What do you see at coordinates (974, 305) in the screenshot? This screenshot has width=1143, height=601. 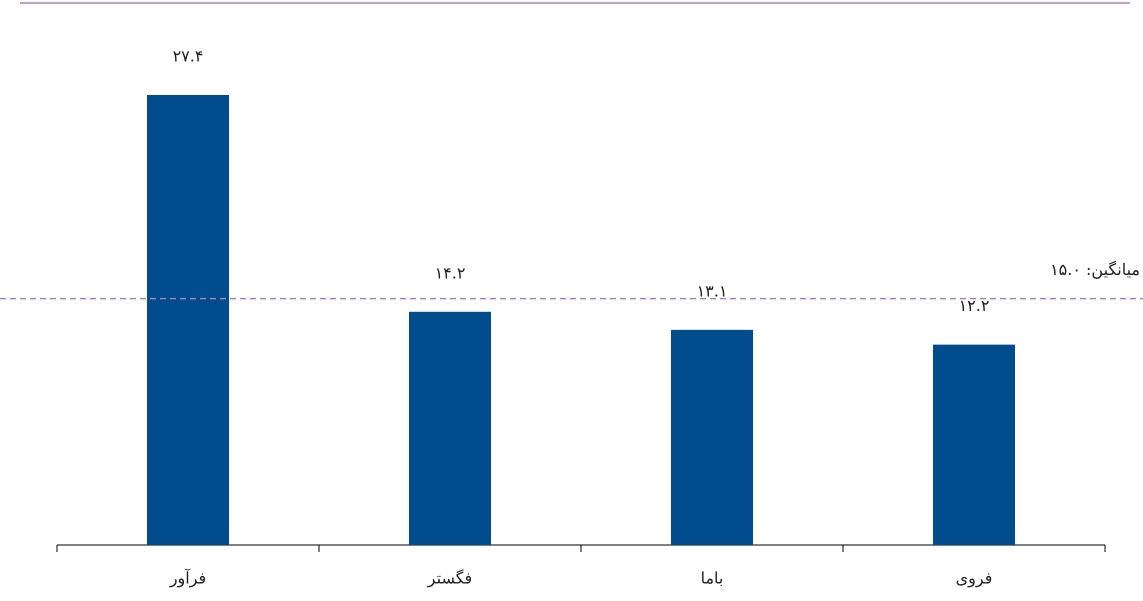 I see `value-label: ۱۲.۲` at bounding box center [974, 305].